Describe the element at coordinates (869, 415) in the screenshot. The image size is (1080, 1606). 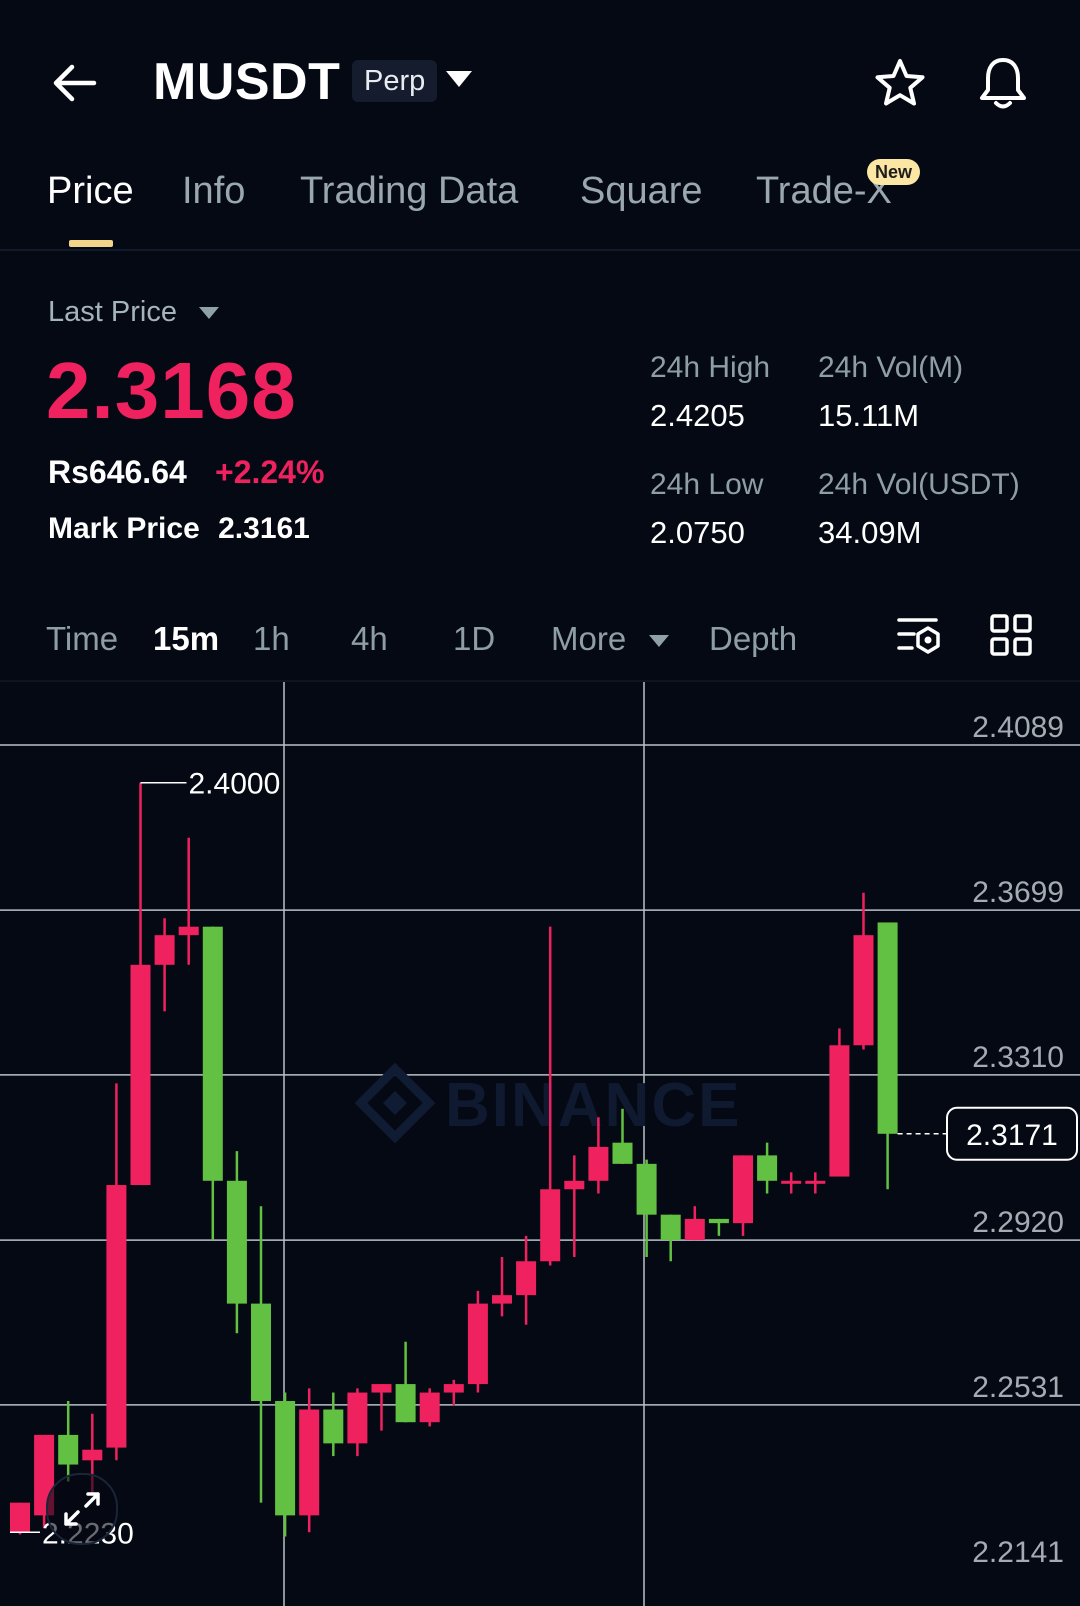
I see `vol-m-value: 15.11M` at that location.